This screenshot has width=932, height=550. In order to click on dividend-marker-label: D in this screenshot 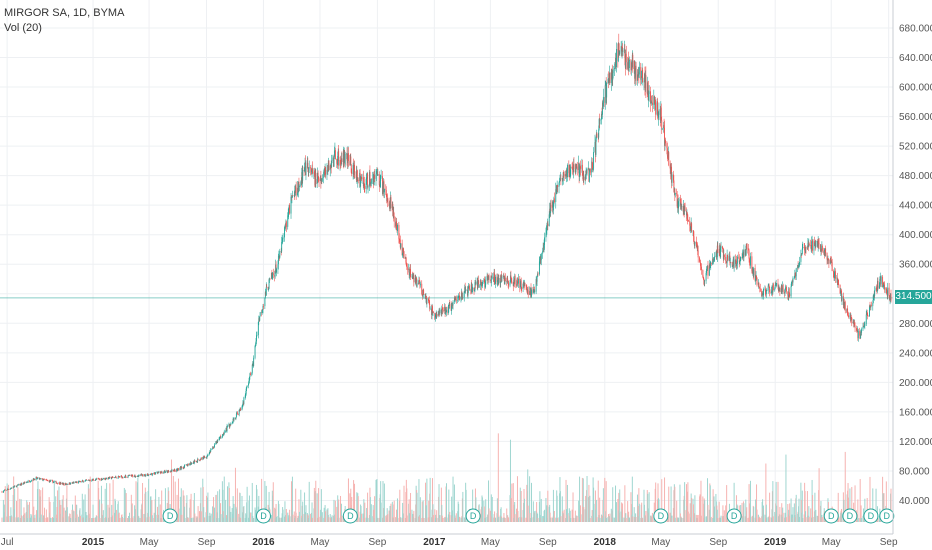, I will do `click(887, 516)`.